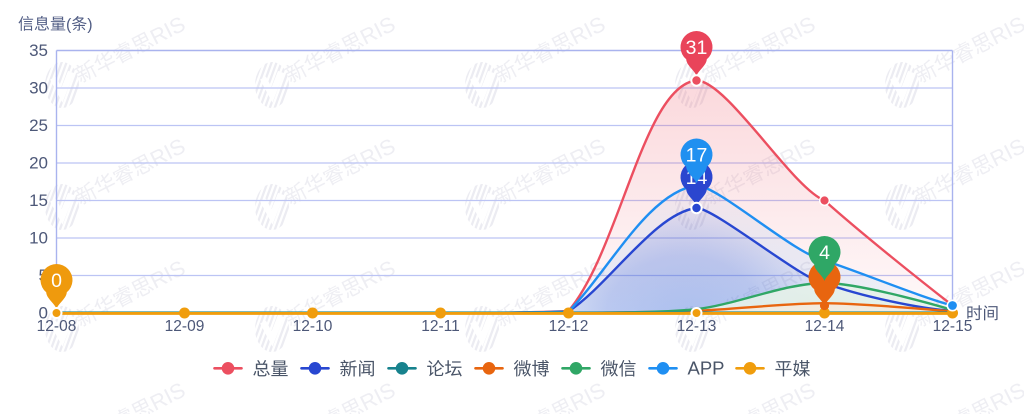 This screenshot has width=1024, height=414. I want to click on svg-text: 4, so click(824, 253).